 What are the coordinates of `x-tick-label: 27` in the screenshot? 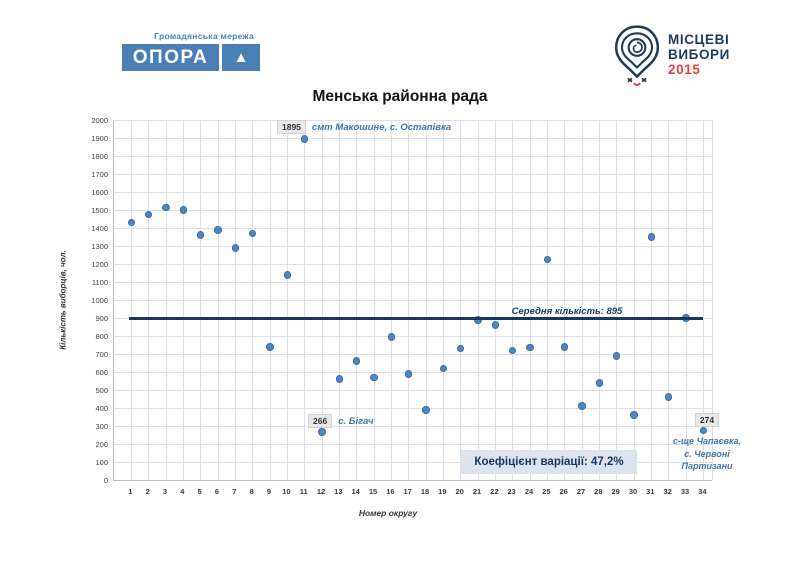 It's located at (581, 491).